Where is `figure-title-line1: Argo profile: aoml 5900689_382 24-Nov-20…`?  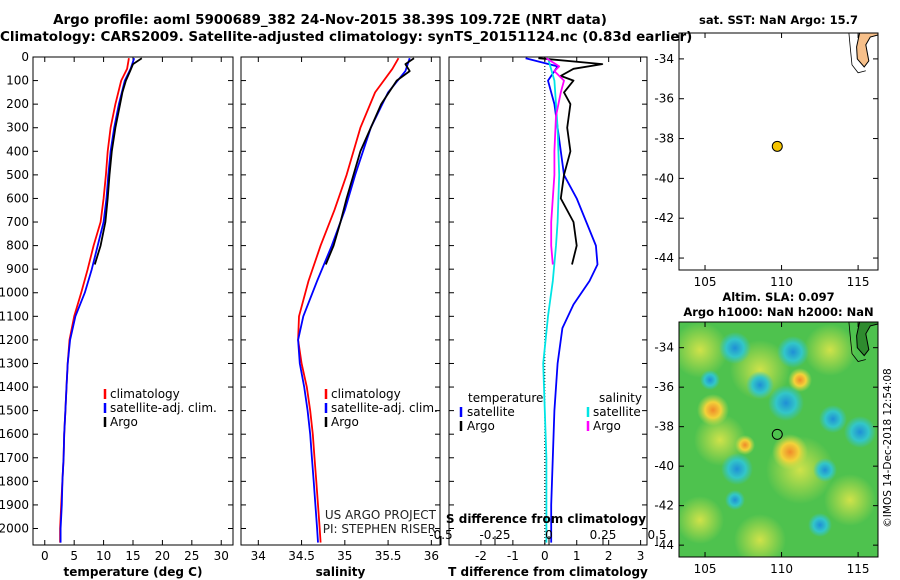 figure-title-line1: Argo profile: aoml 5900689_382 24-Nov-20… is located at coordinates (330, 20).